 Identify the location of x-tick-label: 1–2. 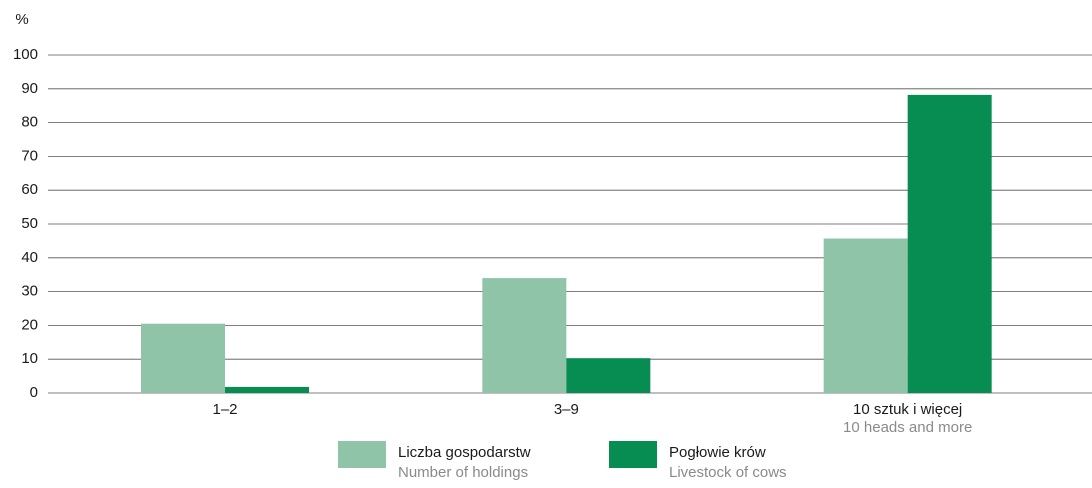
(224, 409).